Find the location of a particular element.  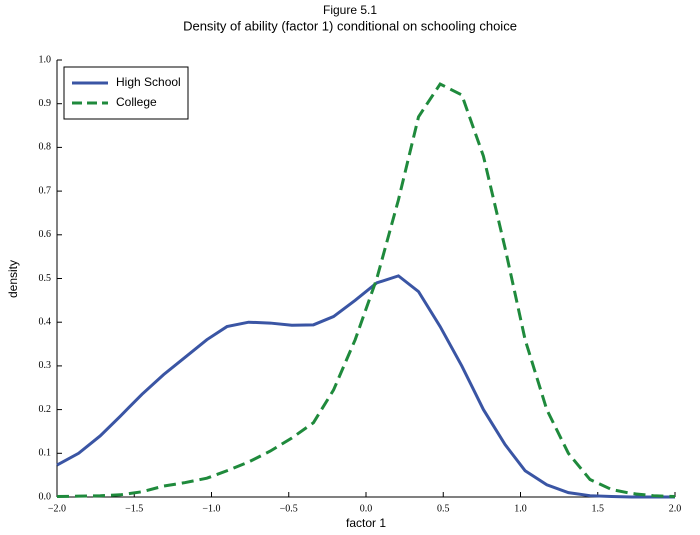

y-tick-label: 0.4 is located at coordinates (45, 321).